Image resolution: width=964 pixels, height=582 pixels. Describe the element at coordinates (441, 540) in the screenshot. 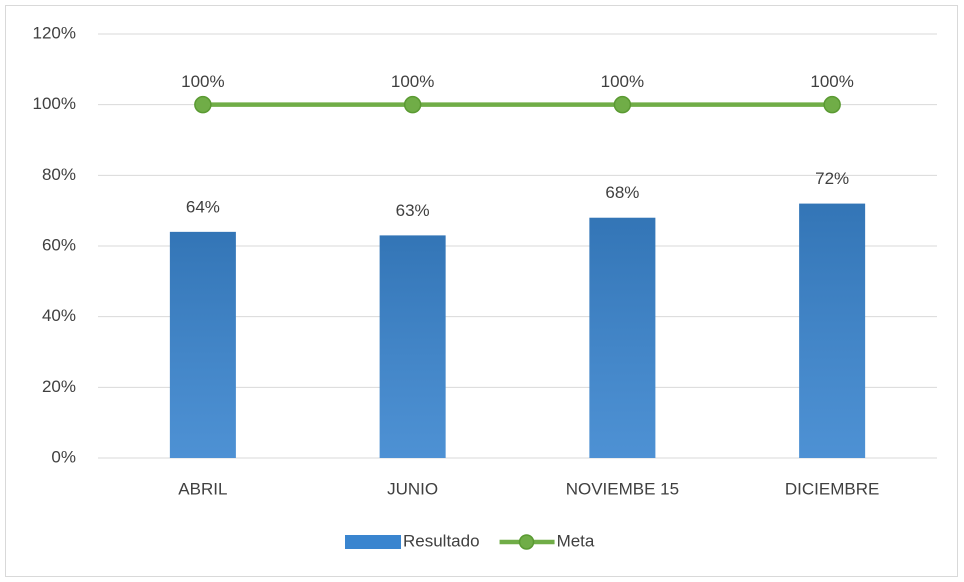

I see `legend-label: Resultado` at that location.